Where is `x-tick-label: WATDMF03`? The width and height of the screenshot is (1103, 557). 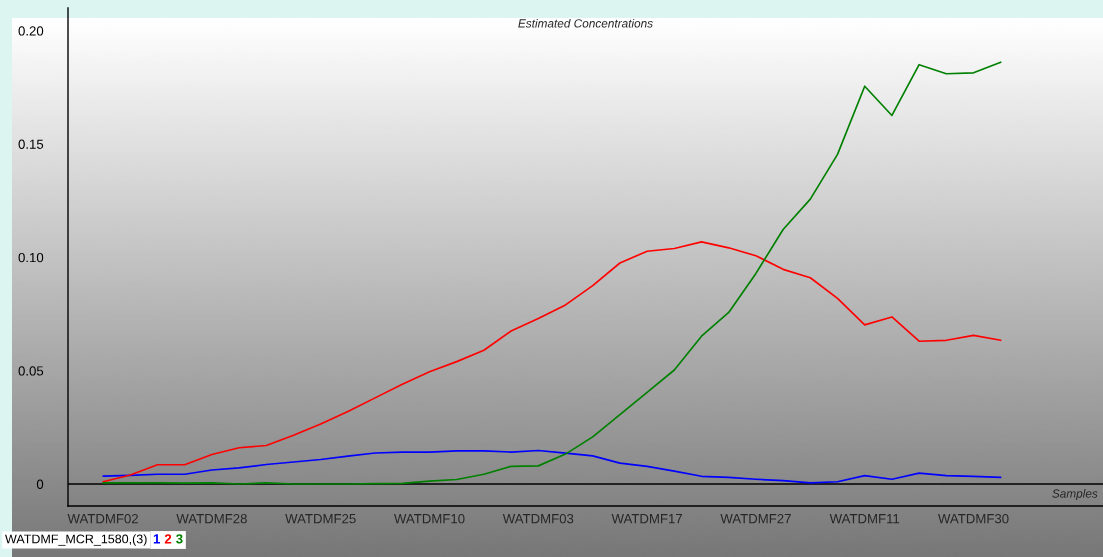
x-tick-label: WATDMF03 is located at coordinates (538, 518).